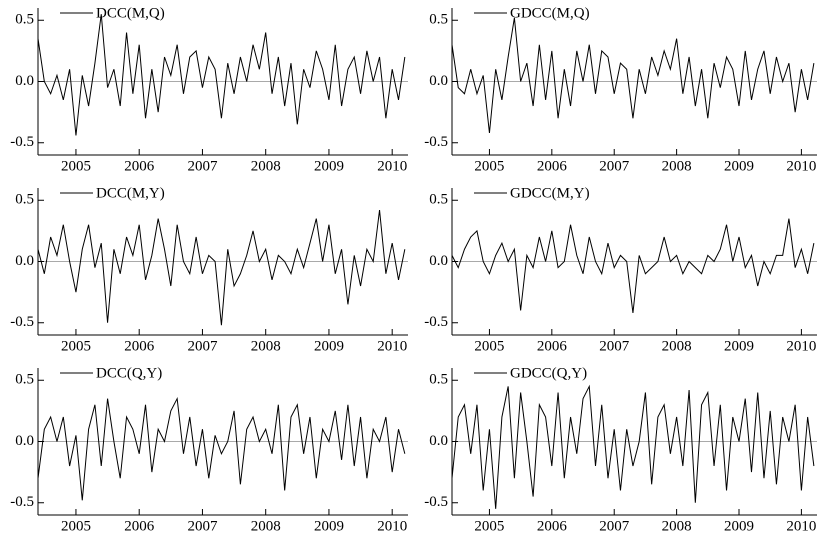 The image size is (819, 537). What do you see at coordinates (550, 13) in the screenshot?
I see `legend-label: GDCC(M,Q)` at bounding box center [550, 13].